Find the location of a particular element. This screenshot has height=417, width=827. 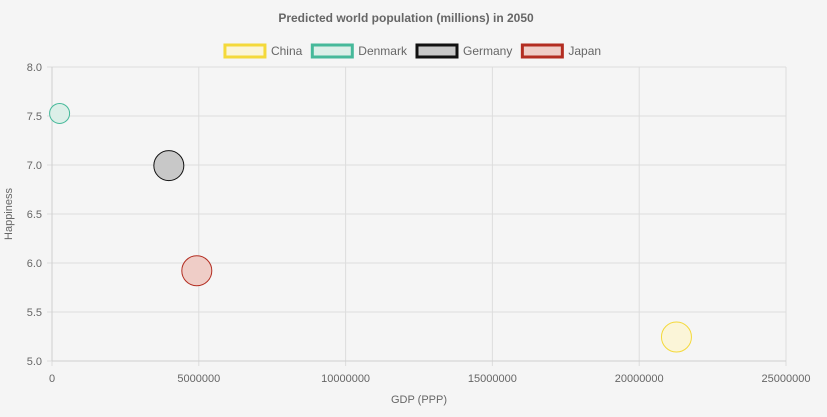

legend-item-china: China is located at coordinates (263, 51).